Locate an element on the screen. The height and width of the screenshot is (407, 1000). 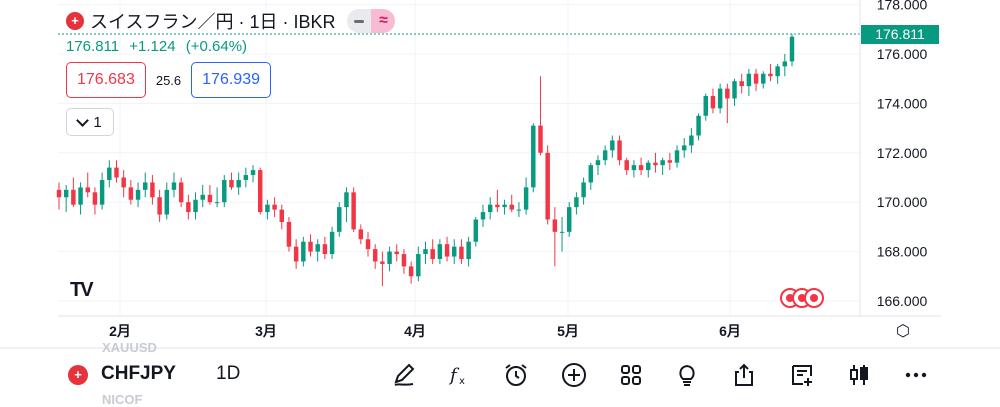
more-icon is located at coordinates (916, 375).